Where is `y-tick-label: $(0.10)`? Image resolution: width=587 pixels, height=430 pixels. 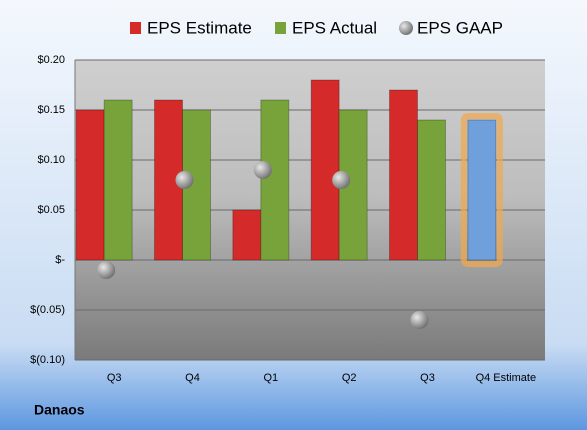 y-tick-label: $(0.10) is located at coordinates (47, 360).